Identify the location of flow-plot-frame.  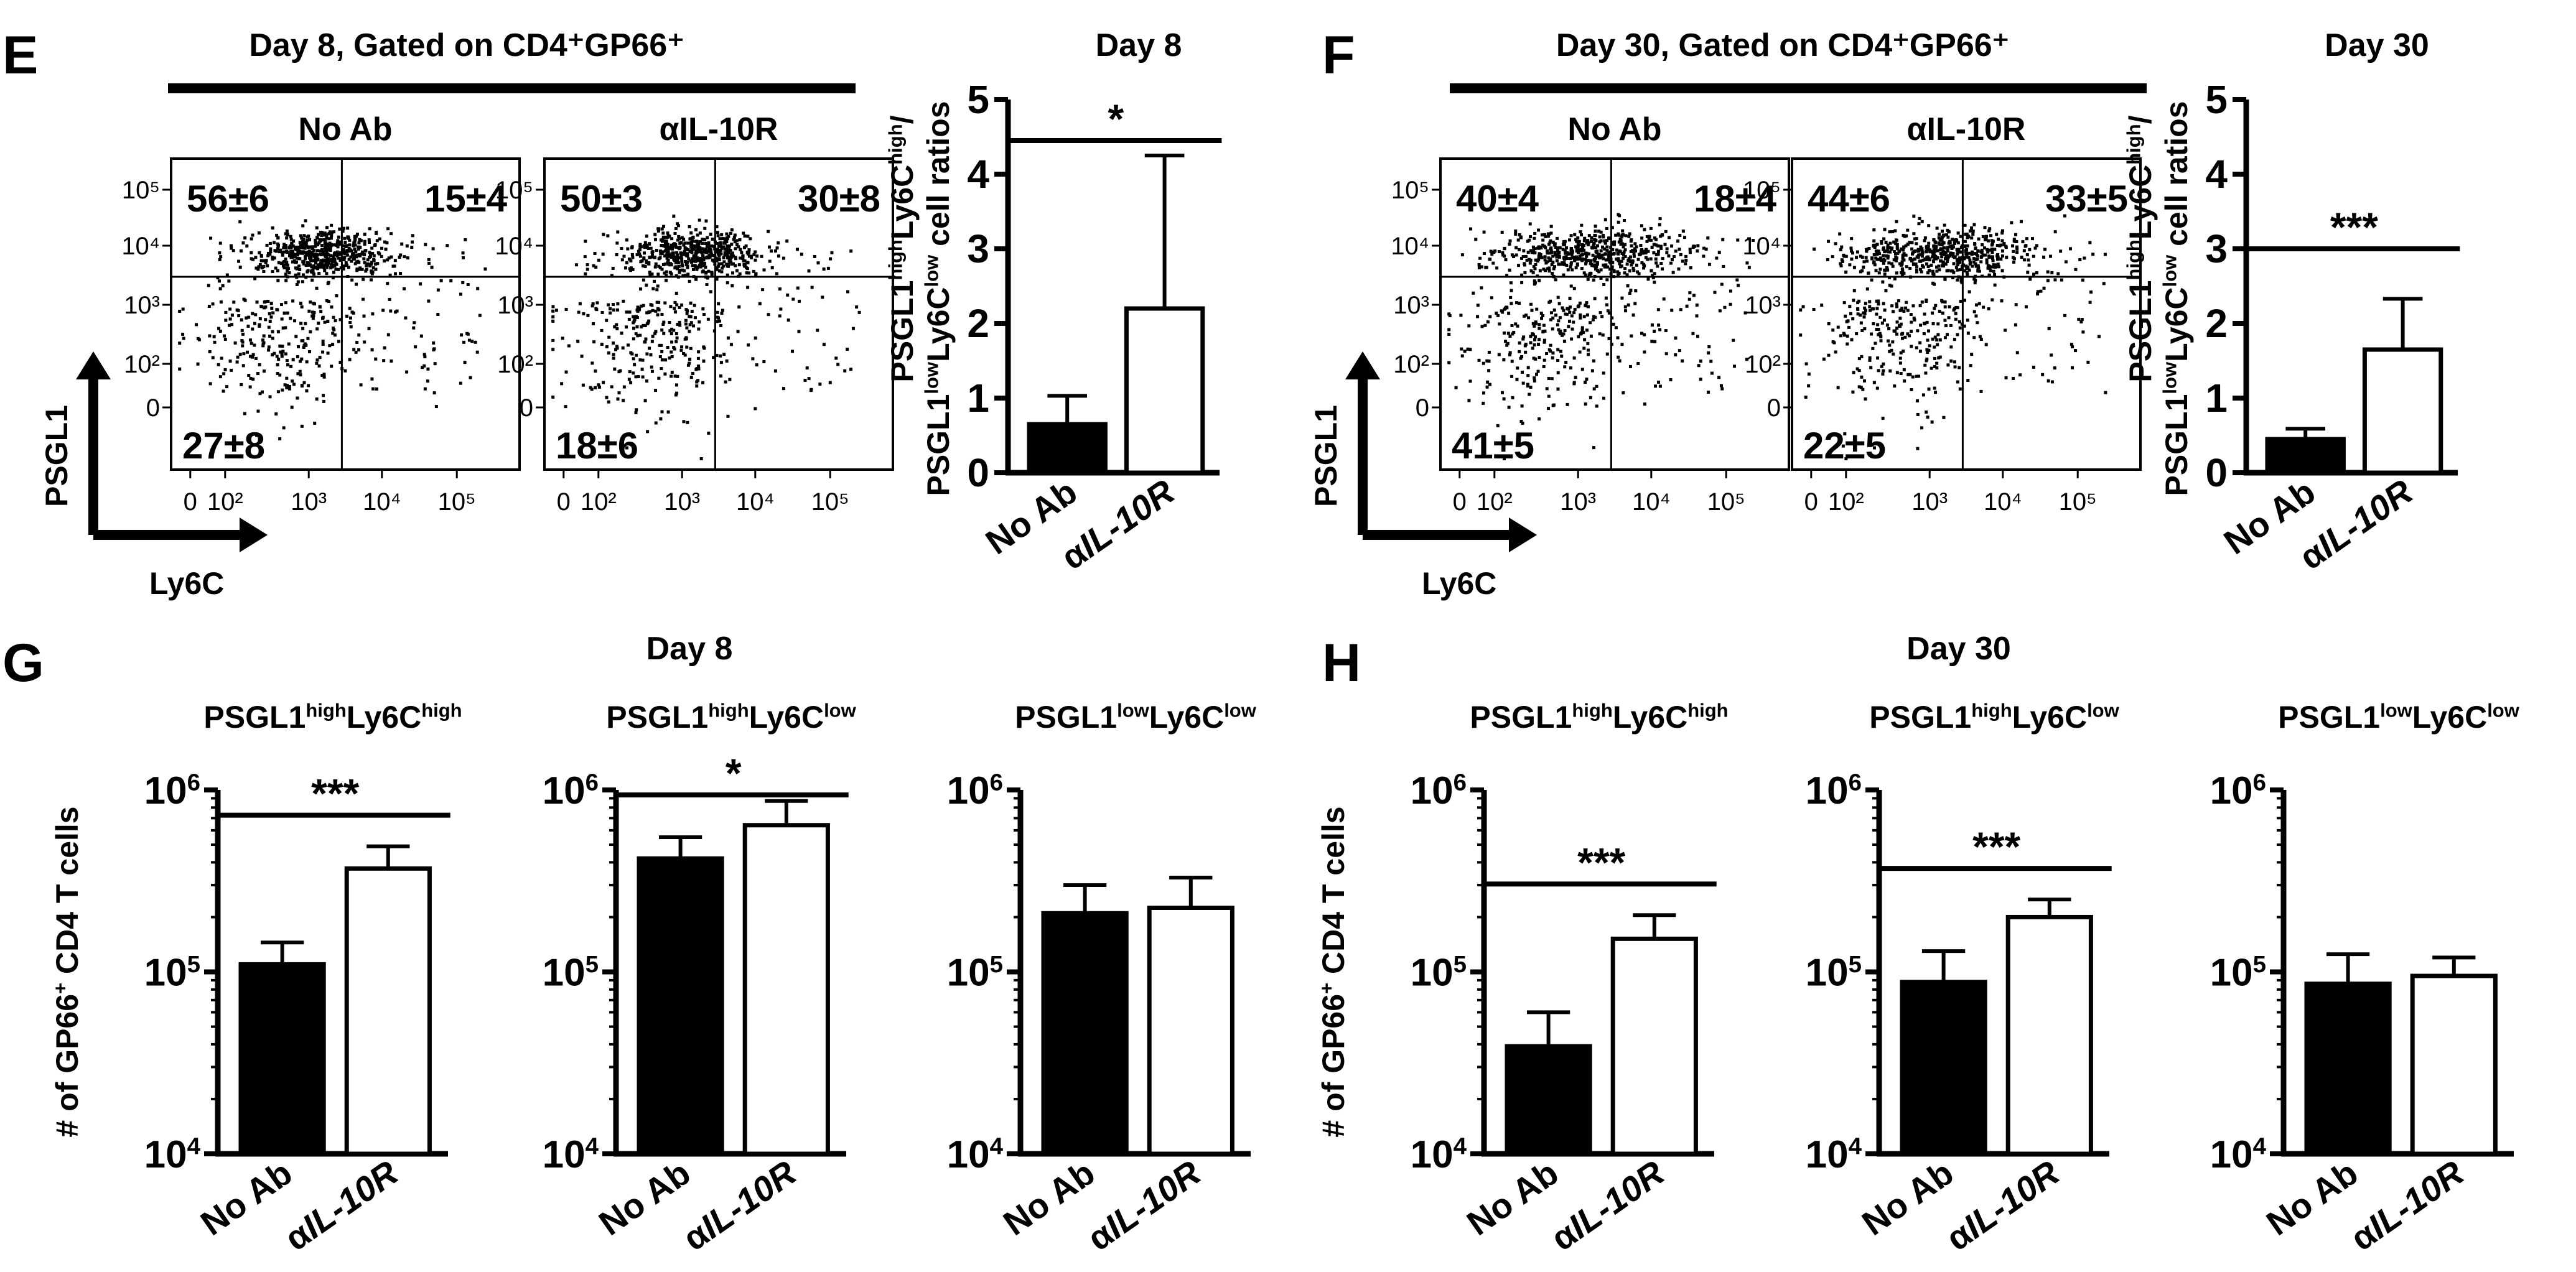
(345, 314).